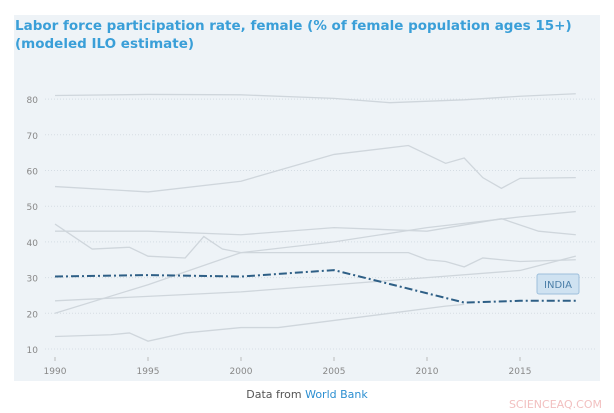  Describe the element at coordinates (336, 394) in the screenshot. I see `world-bank-link: World Bank` at that location.